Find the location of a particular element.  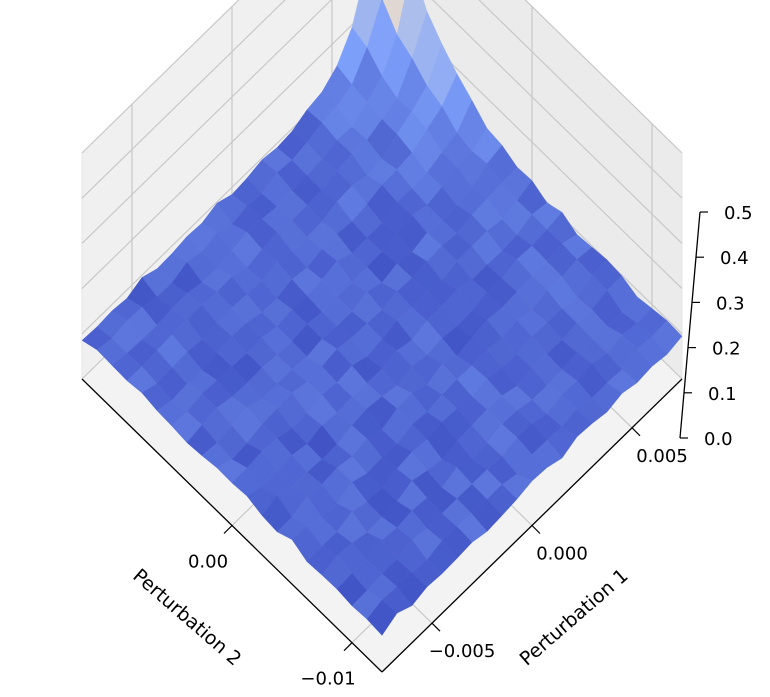

z-tick-label: 0.4 is located at coordinates (734, 258).